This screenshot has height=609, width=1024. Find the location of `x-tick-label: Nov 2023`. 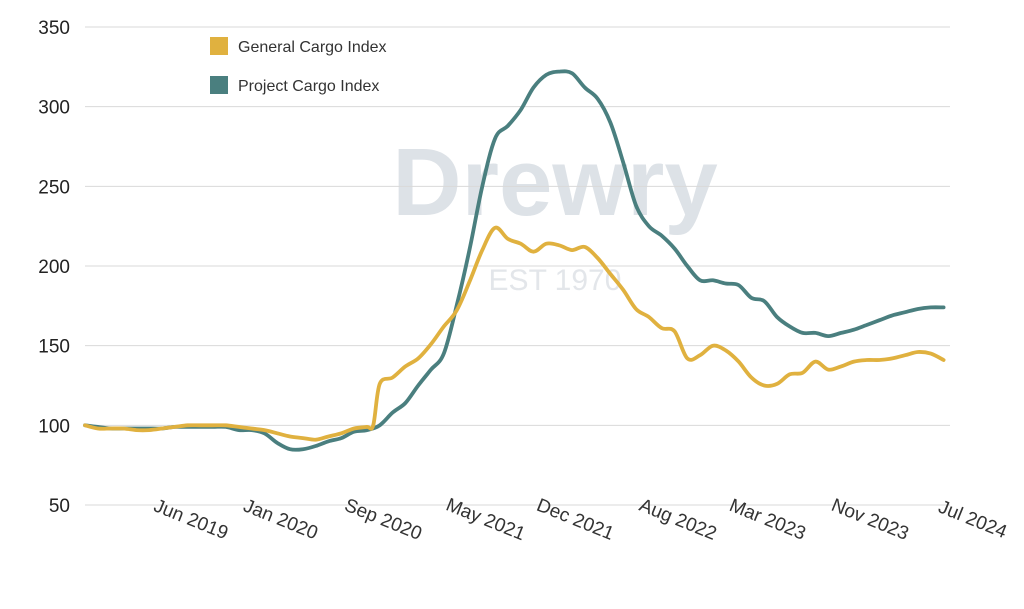

x-tick-label: Nov 2023 is located at coordinates (869, 520).